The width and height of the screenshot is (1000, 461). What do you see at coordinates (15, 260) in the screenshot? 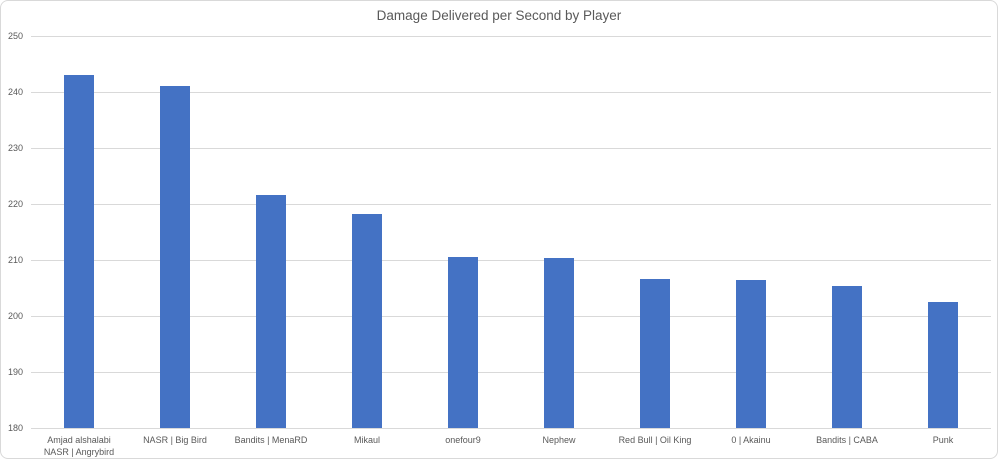
I see `y-tick-label: 210` at bounding box center [15, 260].